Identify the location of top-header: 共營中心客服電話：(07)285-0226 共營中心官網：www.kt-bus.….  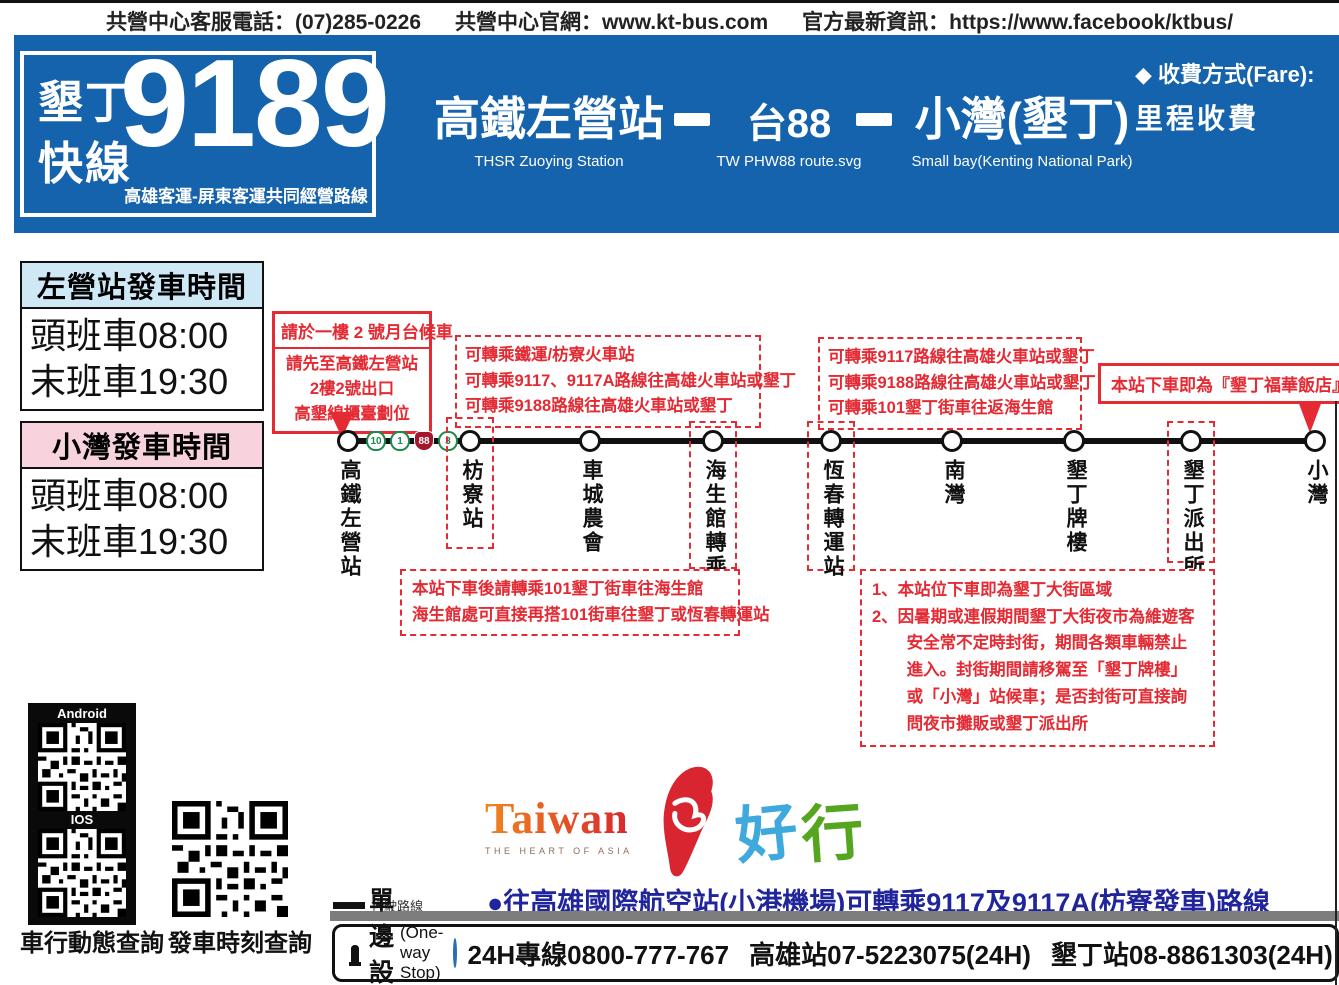
(669, 20).